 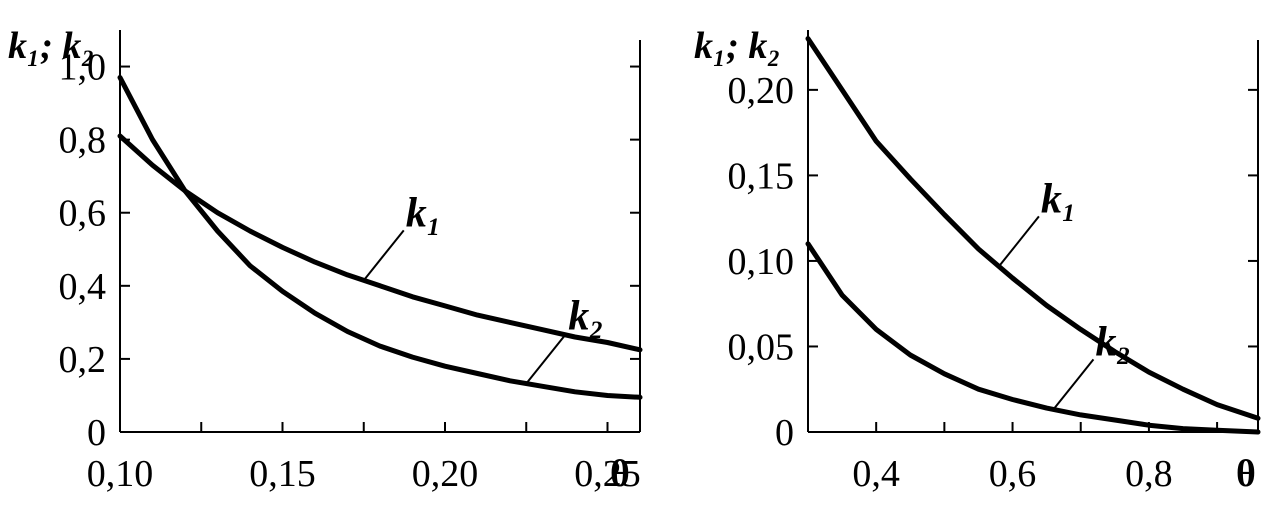 What do you see at coordinates (282, 474) in the screenshot?
I see `x-tick-label: 0,15` at bounding box center [282, 474].